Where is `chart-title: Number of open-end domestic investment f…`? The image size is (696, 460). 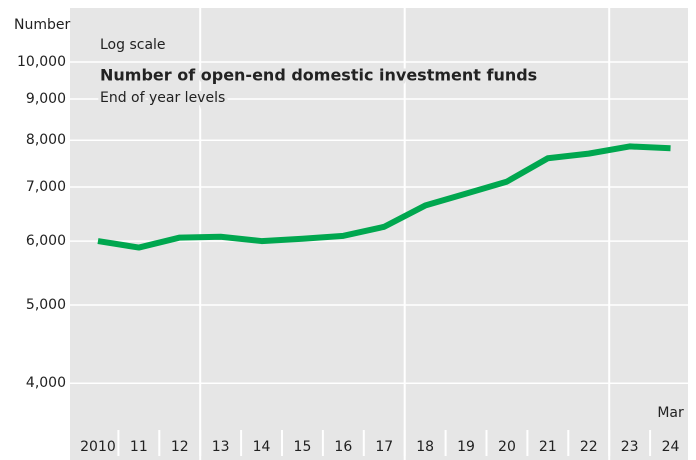 chart-title: Number of open-end domestic investment f… is located at coordinates (318, 75).